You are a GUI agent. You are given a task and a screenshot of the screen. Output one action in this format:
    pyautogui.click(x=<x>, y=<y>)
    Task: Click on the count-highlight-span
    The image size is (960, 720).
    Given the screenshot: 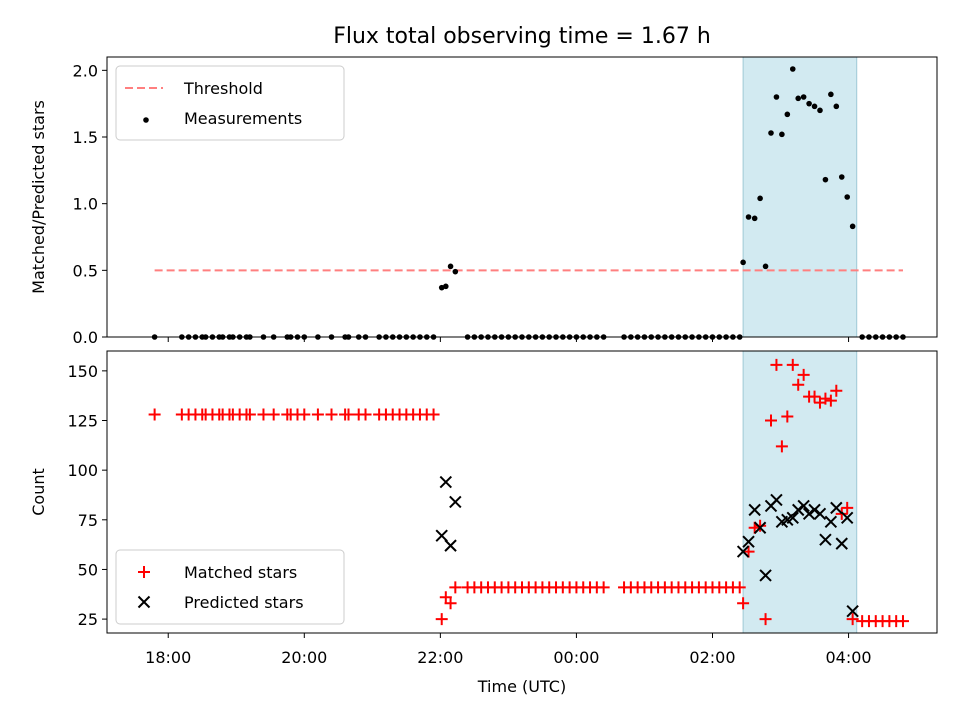 What is the action you would take?
    pyautogui.click(x=800, y=492)
    